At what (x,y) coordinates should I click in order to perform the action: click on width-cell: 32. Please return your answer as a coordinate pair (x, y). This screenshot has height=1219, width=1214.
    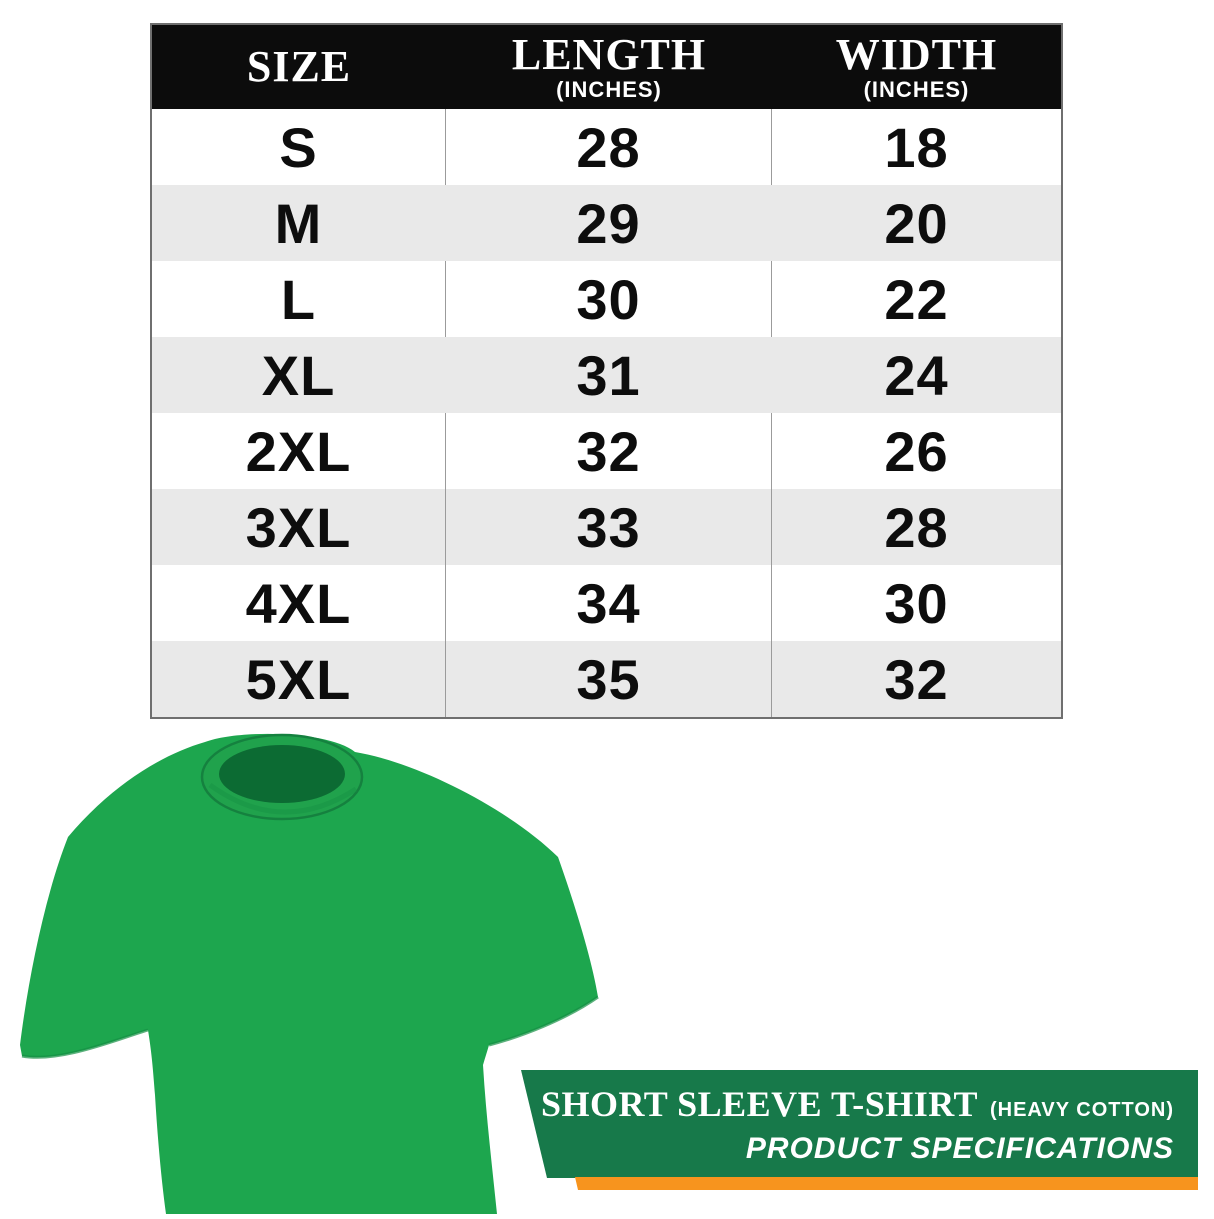
    Looking at the image, I should click on (916, 679).